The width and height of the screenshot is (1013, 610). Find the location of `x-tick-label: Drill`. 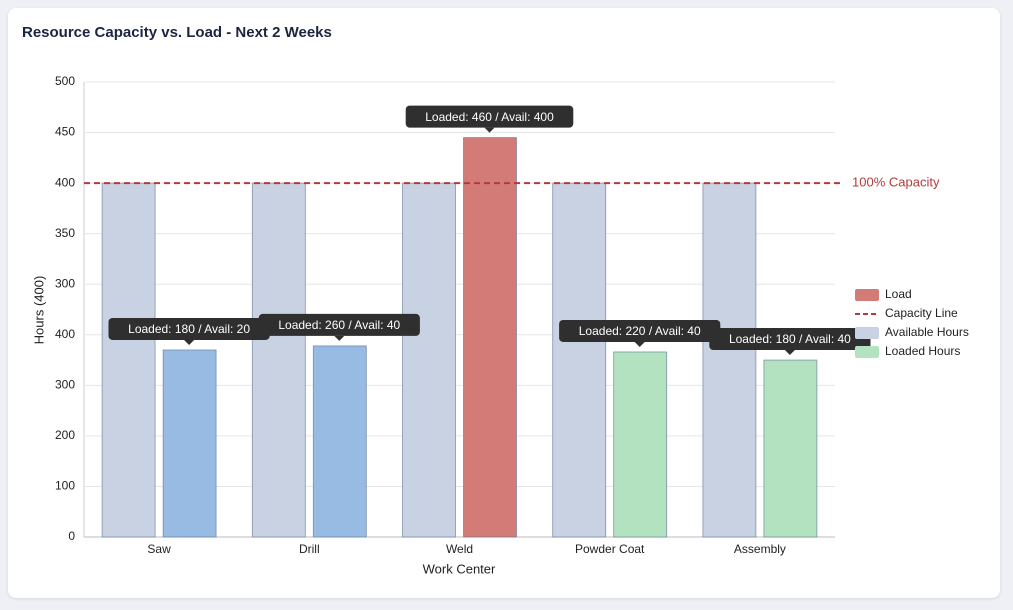

x-tick-label: Drill is located at coordinates (309, 549).